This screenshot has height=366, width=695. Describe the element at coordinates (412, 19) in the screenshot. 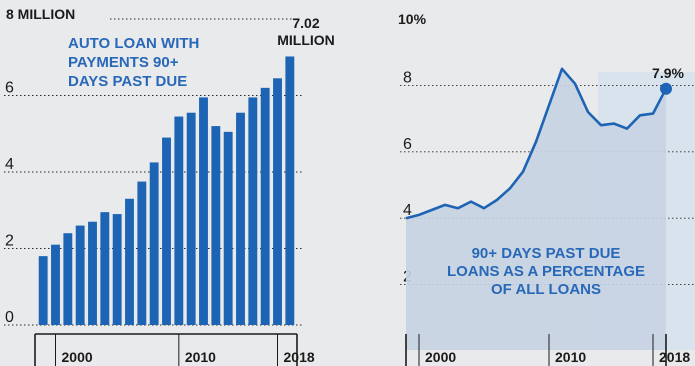

I see `right-y-unit-label: 10%` at that location.